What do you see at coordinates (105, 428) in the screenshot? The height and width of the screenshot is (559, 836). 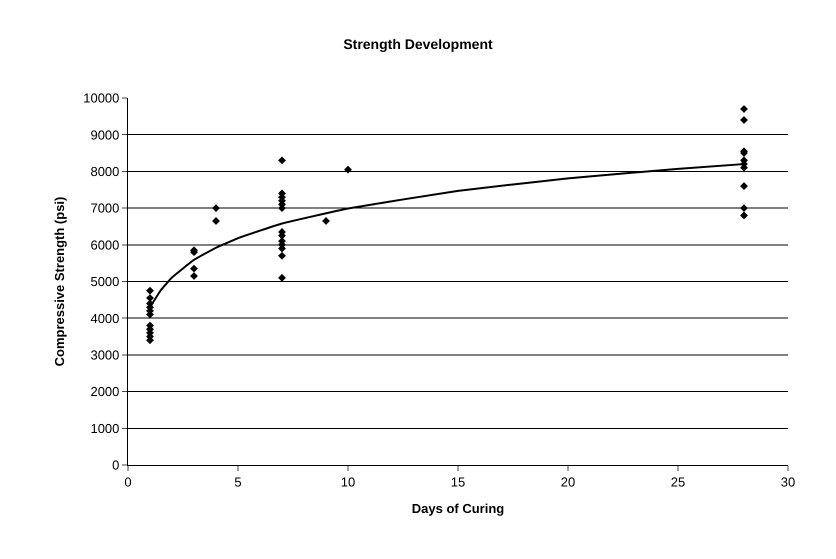 I see `y-tick-label: 1000` at bounding box center [105, 428].